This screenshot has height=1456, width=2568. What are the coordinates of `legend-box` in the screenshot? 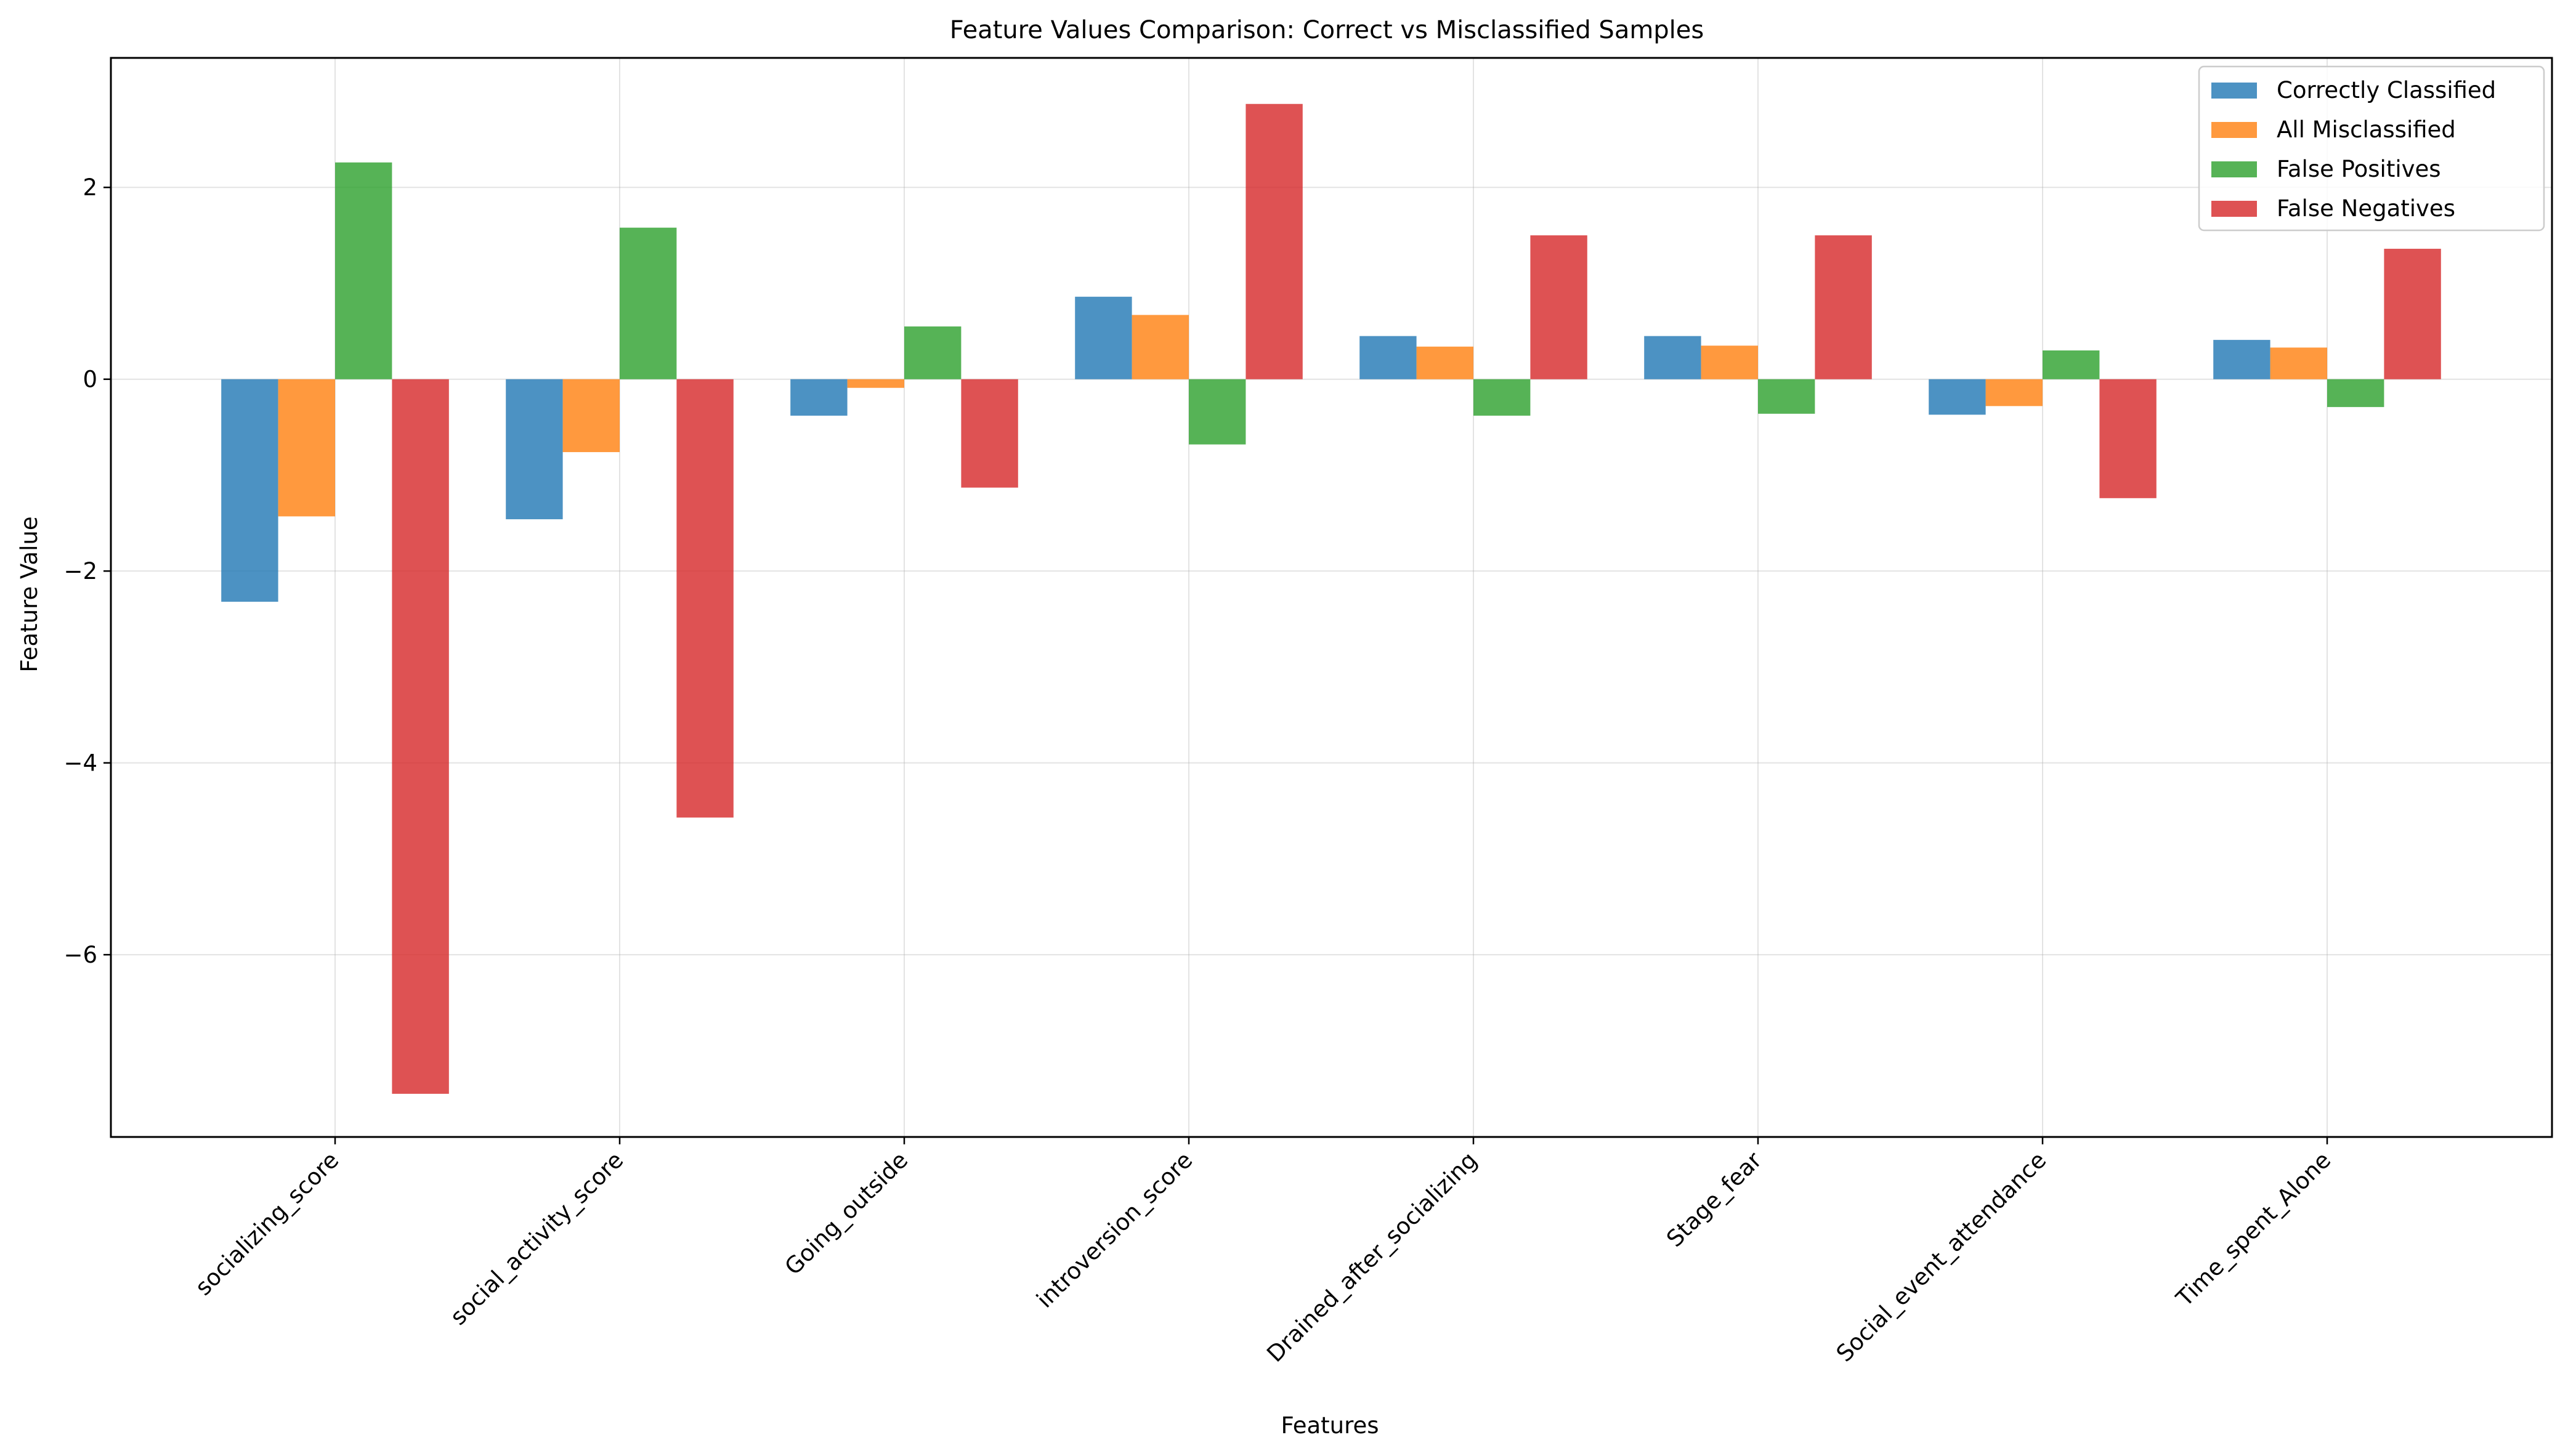 It's located at (2371, 149).